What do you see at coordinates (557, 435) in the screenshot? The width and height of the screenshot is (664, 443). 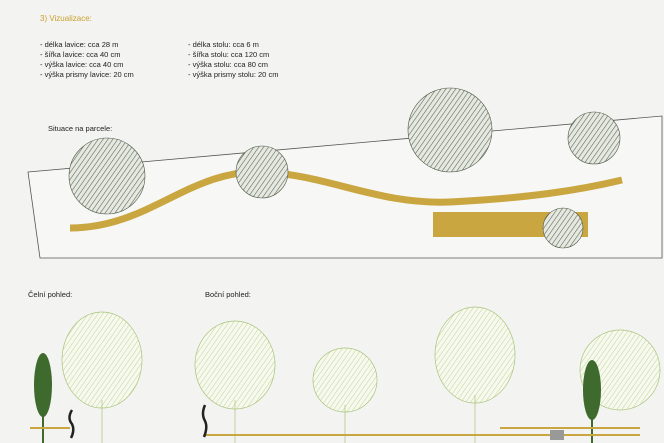 I see `table-elevation` at bounding box center [557, 435].